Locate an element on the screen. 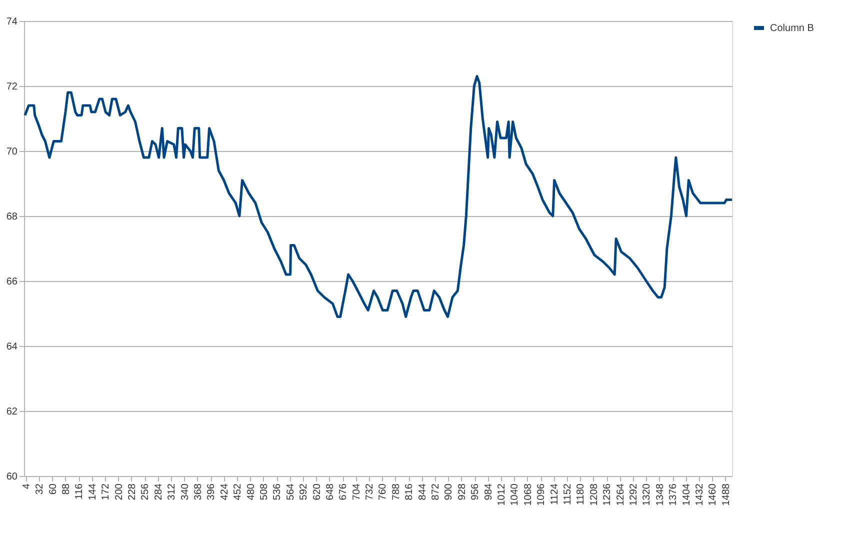 The image size is (859, 550). x-tick-label: 1488 is located at coordinates (726, 494).